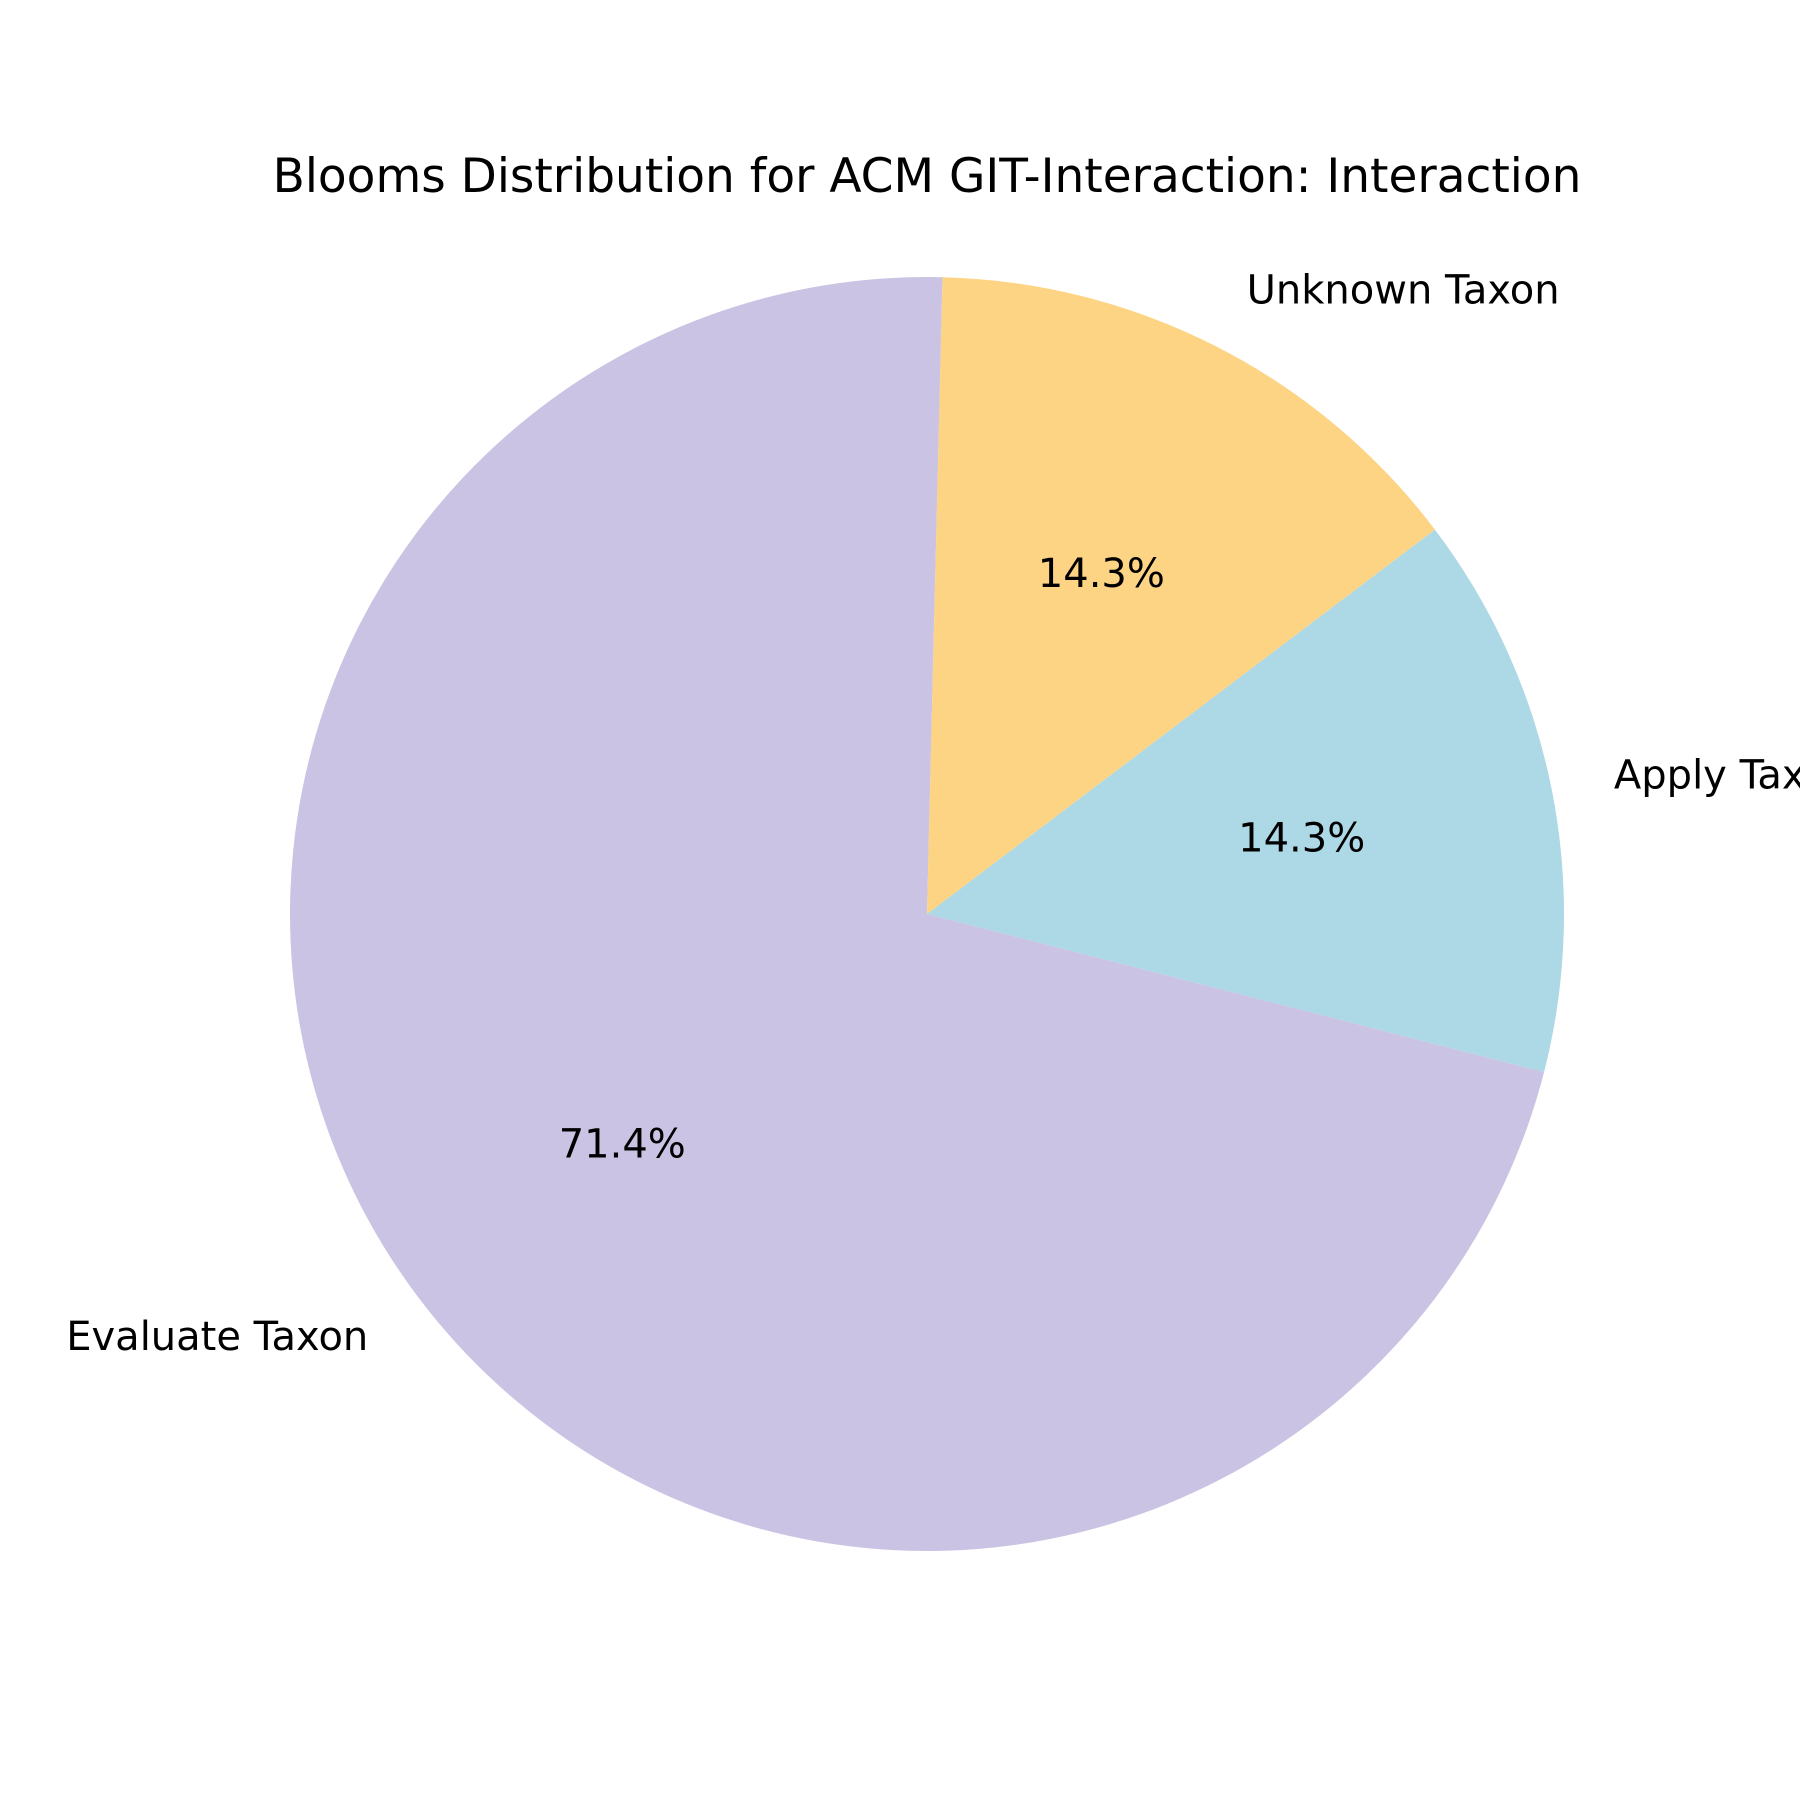 The image size is (1800, 1800). Describe the element at coordinates (1301, 839) in the screenshot. I see `pct-label-apply-taxon: 14.3%` at that location.